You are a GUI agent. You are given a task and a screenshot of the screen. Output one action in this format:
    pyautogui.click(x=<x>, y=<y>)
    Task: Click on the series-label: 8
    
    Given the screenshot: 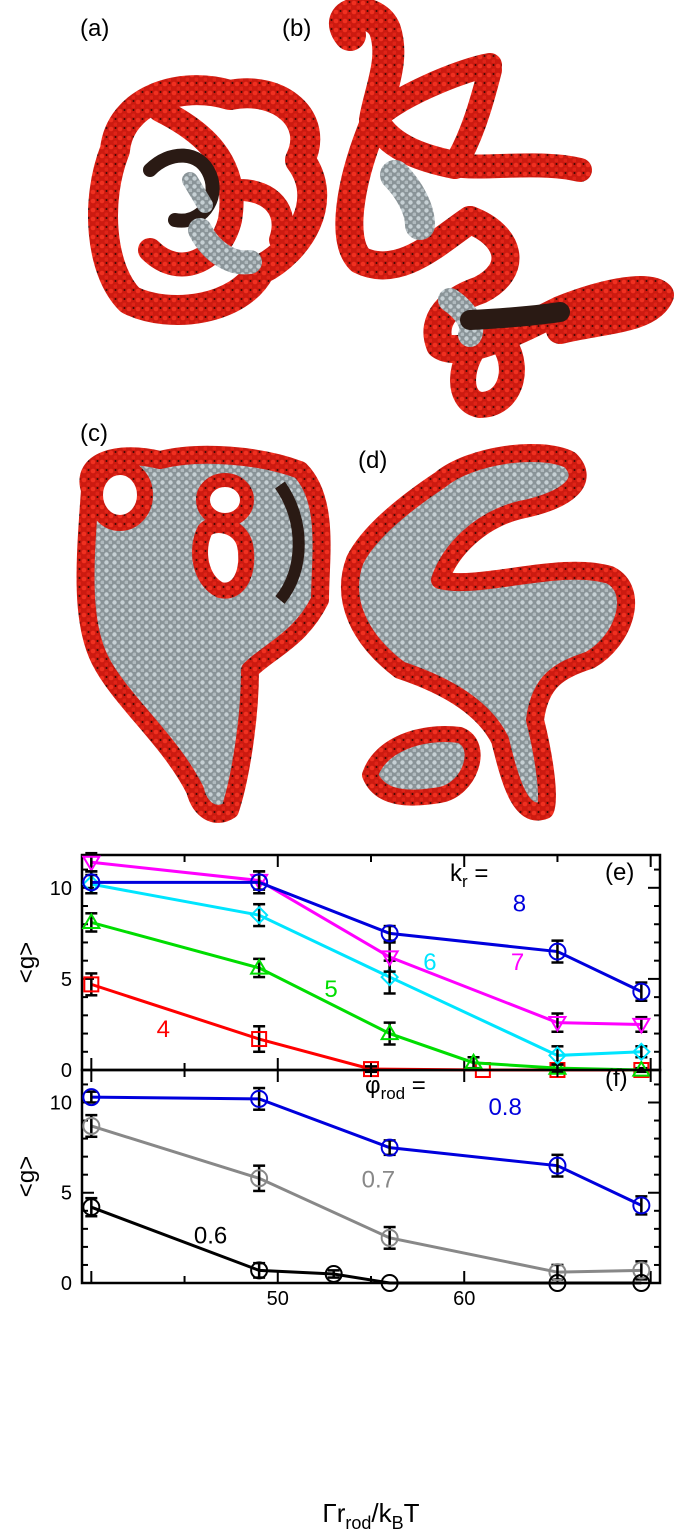 What is the action you would take?
    pyautogui.click(x=519, y=903)
    